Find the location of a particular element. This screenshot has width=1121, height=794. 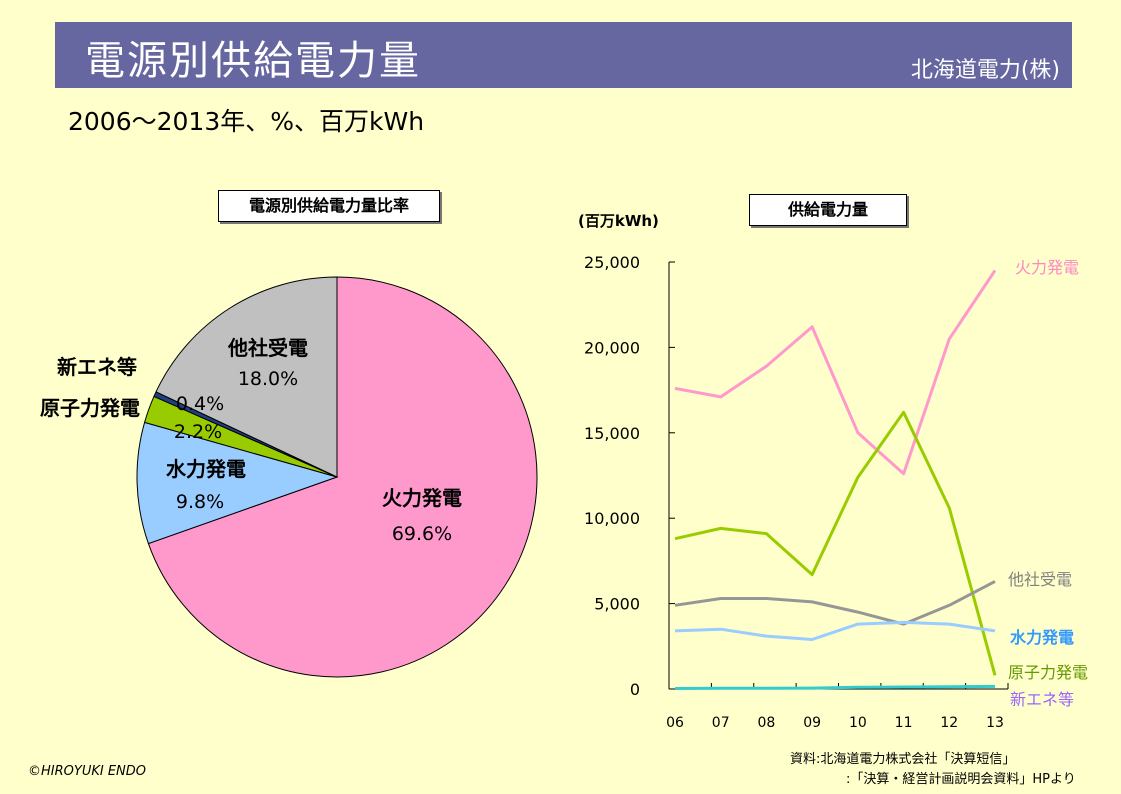

line-chart-title: 供給電力量 is located at coordinates (828, 210).